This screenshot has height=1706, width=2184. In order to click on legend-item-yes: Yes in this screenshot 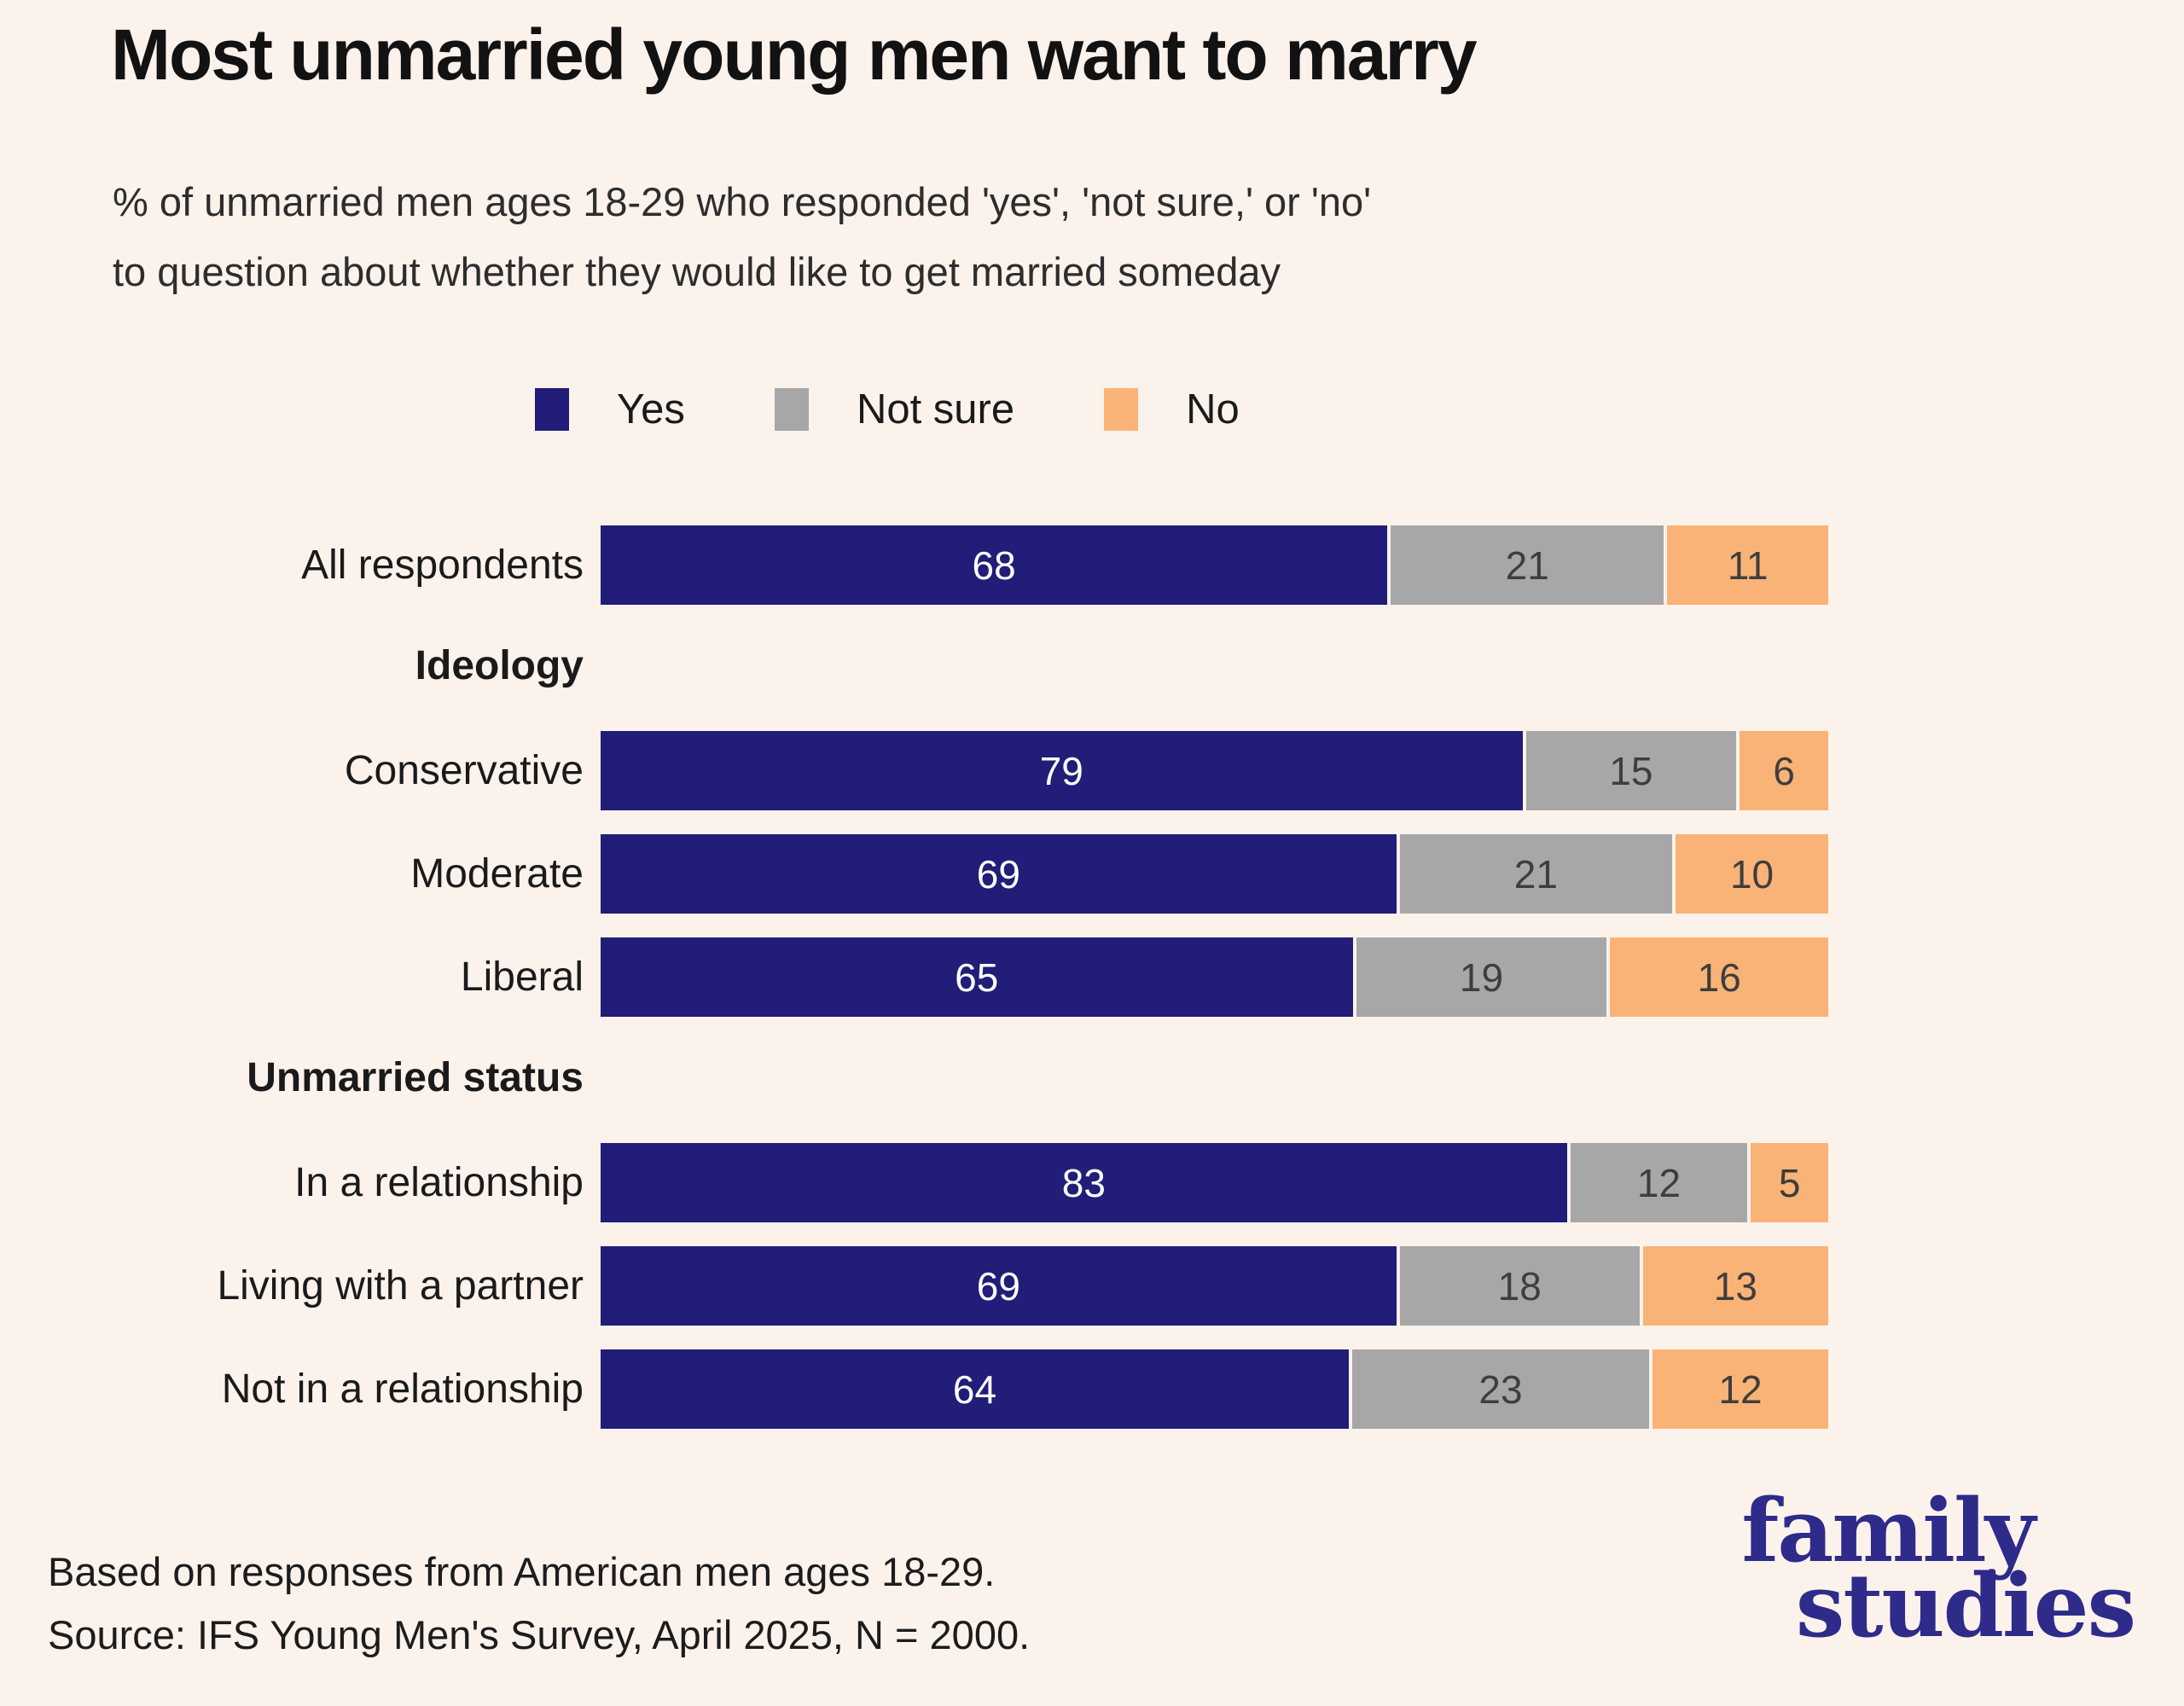, I will do `click(610, 409)`.